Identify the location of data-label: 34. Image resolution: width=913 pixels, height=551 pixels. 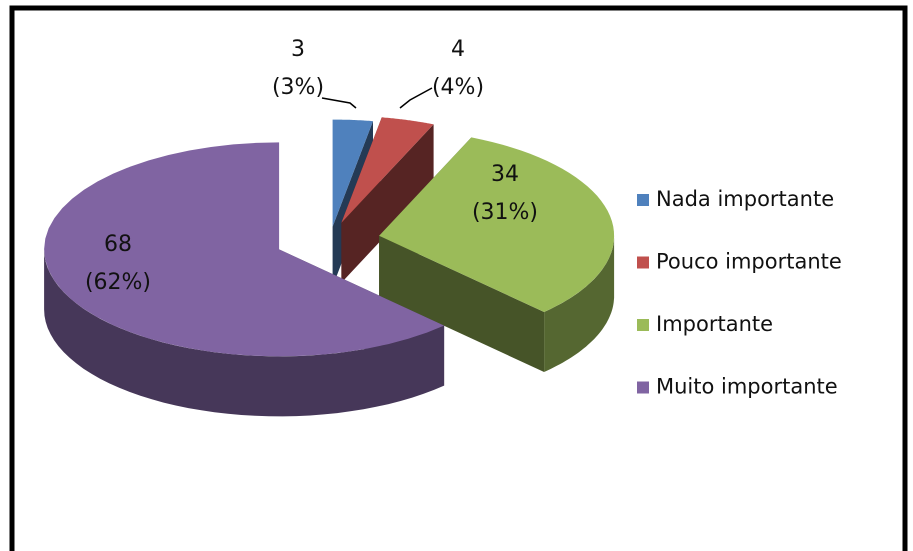
(505, 174).